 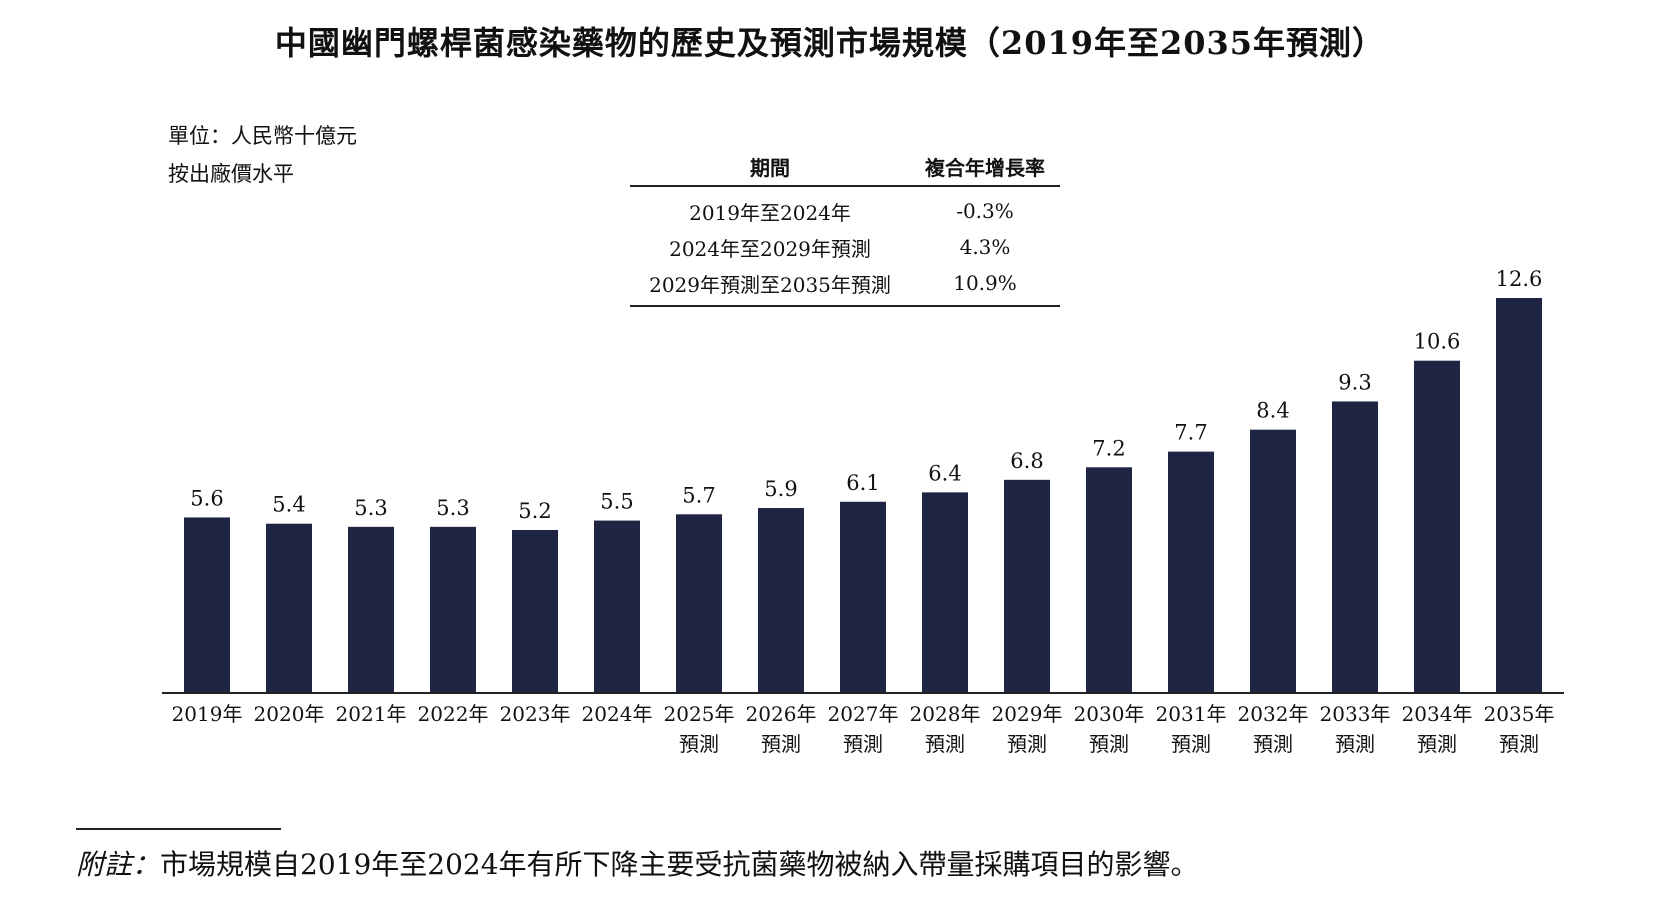 I want to click on data-label: 6.8, so click(x=1026, y=461).